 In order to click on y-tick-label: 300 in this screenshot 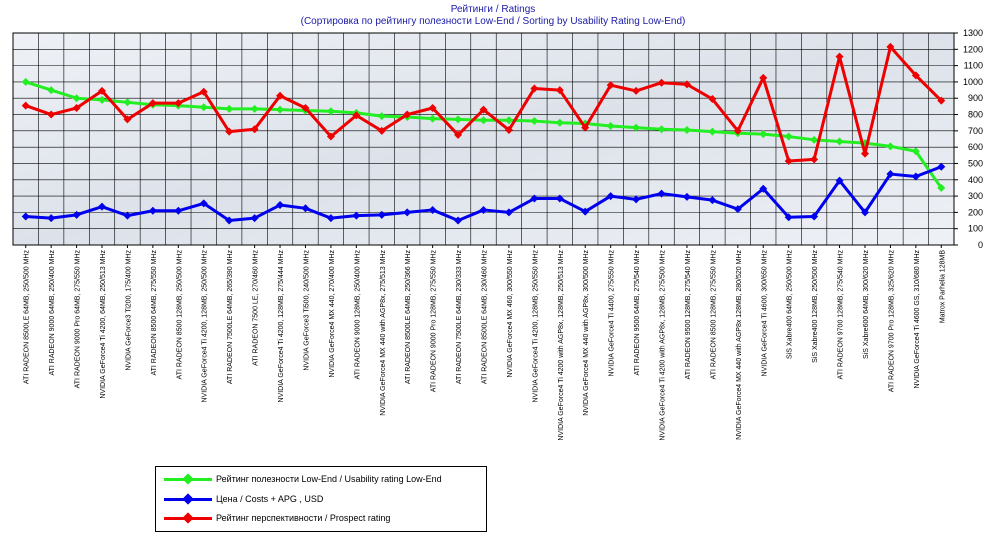, I will do `click(975, 196)`.